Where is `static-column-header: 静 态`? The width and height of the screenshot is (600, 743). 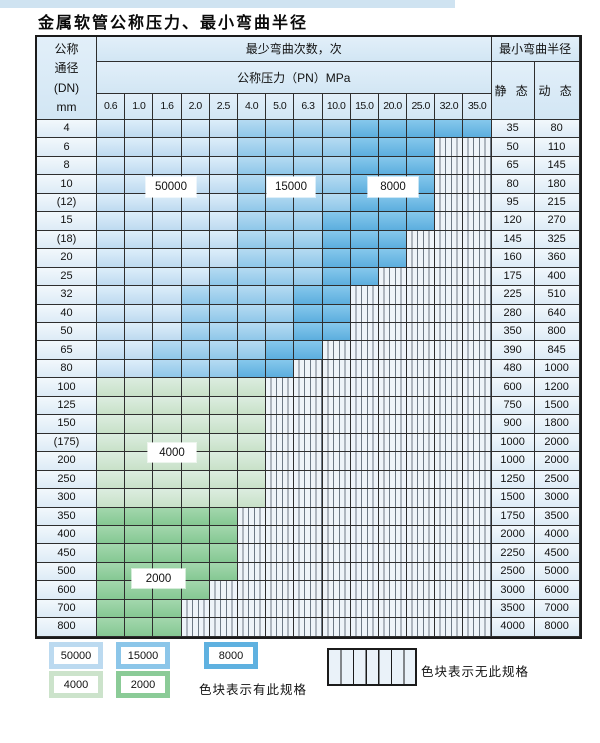 static-column-header: 静 态 is located at coordinates (513, 91).